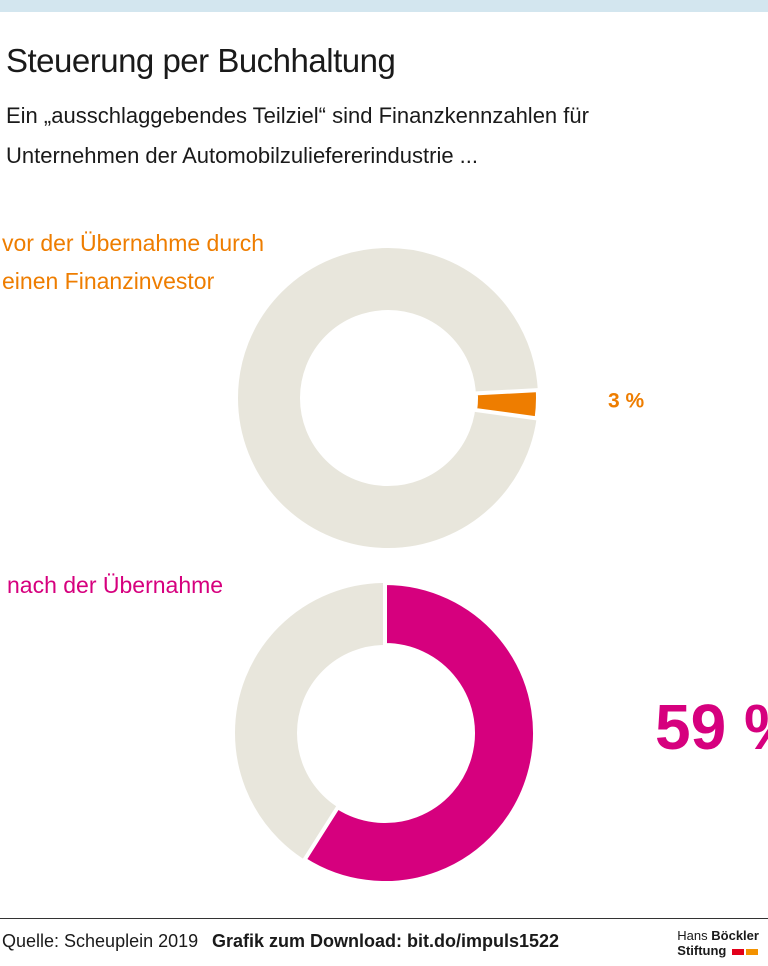  I want to click on logo-text: Böckler, so click(735, 935).